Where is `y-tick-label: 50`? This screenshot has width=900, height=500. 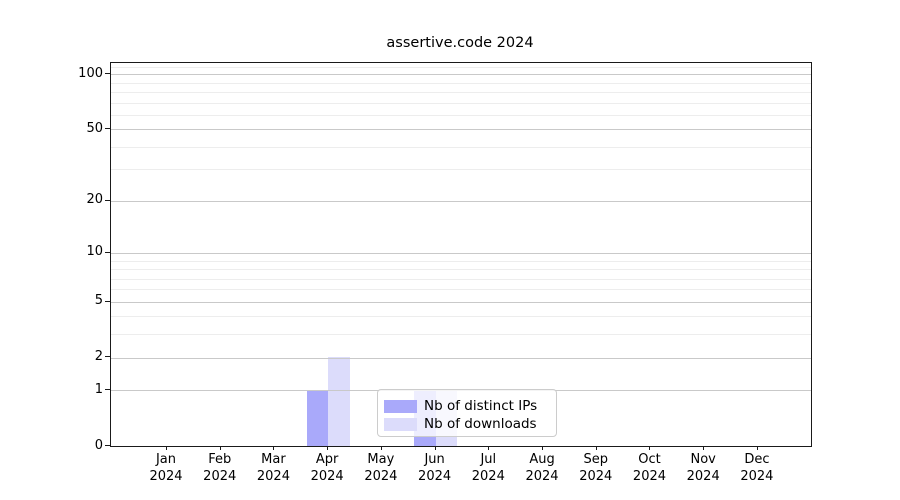
y-tick-label: 50 is located at coordinates (94, 128).